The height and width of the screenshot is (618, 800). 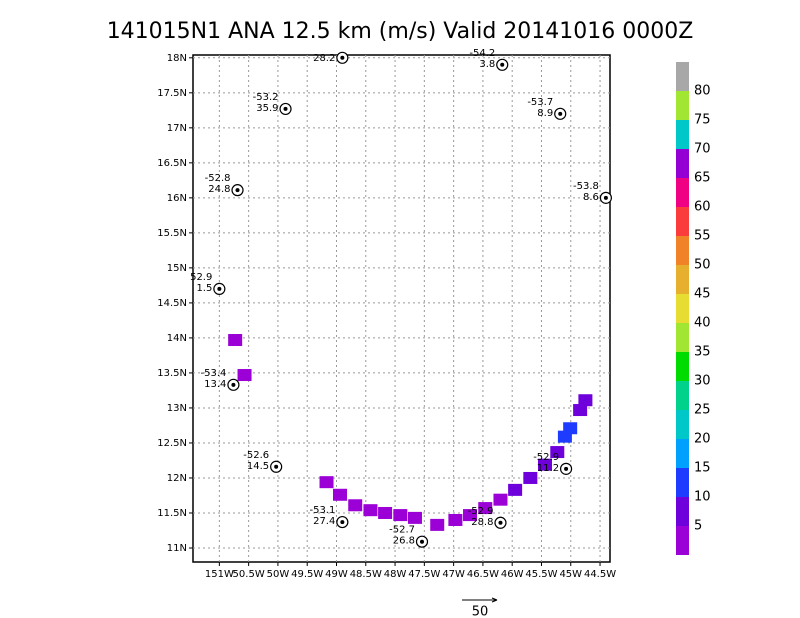 What do you see at coordinates (591, 197) in the screenshot?
I see `station-label: 8.6` at bounding box center [591, 197].